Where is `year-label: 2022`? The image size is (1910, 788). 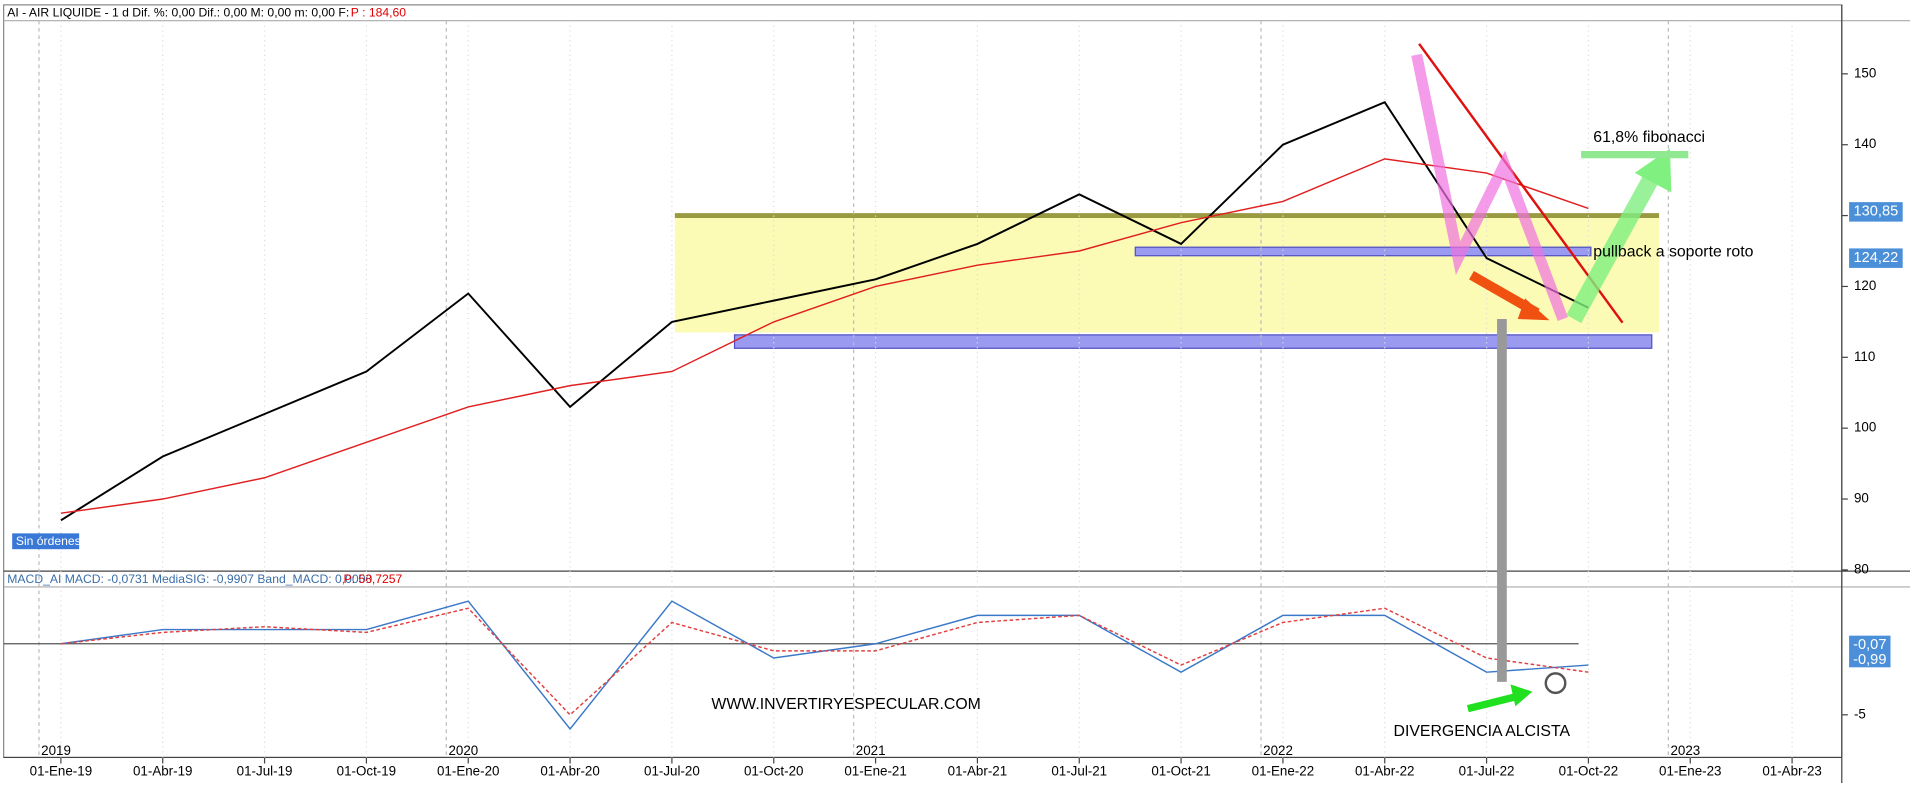 year-label: 2022 is located at coordinates (1278, 750).